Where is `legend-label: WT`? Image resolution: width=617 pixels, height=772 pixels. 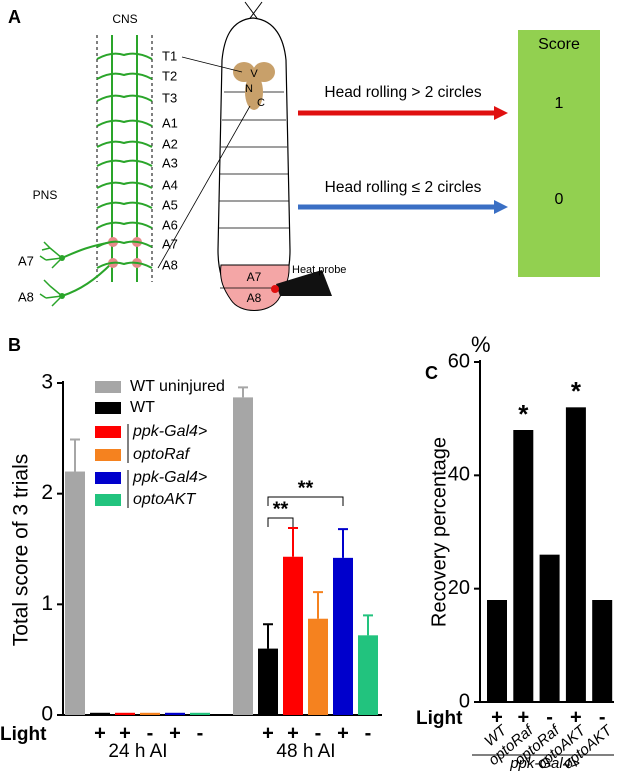 legend-label: WT is located at coordinates (142, 407).